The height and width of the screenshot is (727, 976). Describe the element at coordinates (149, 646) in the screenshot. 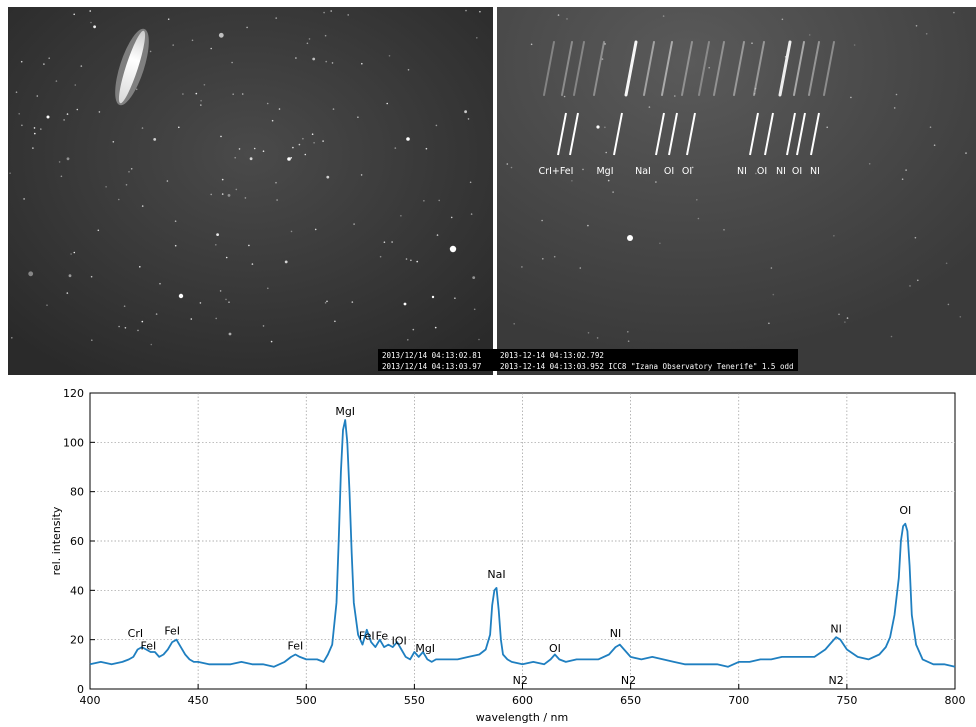

I see `annotation-label: FeI` at that location.